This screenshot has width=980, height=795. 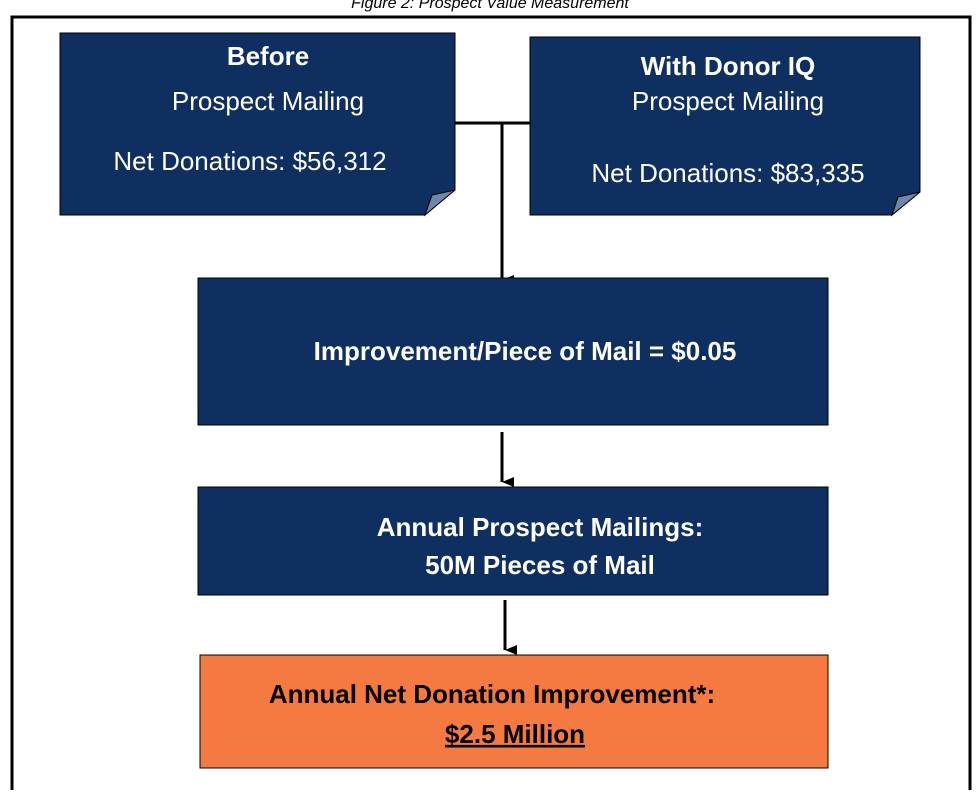 I want to click on node-title: With Donor IQ, so click(x=728, y=66).